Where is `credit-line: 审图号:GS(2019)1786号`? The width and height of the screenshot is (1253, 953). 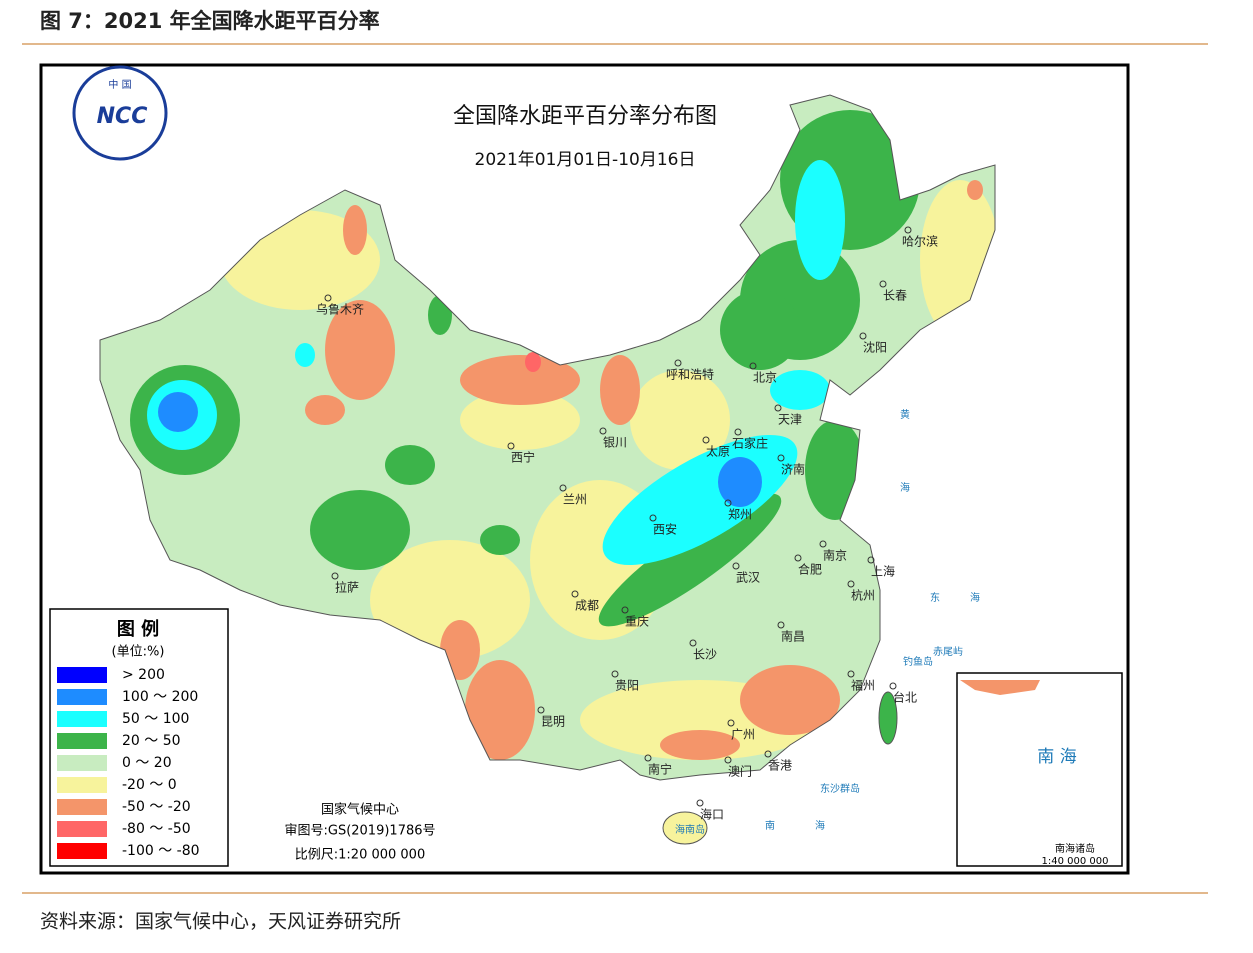 credit-line: 审图号:GS(2019)1786号 is located at coordinates (359, 831).